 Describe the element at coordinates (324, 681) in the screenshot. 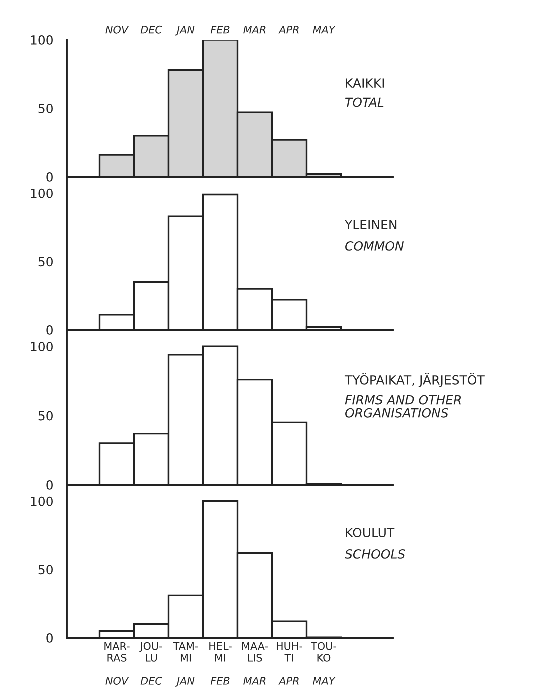

I see `text: MAY` at that location.